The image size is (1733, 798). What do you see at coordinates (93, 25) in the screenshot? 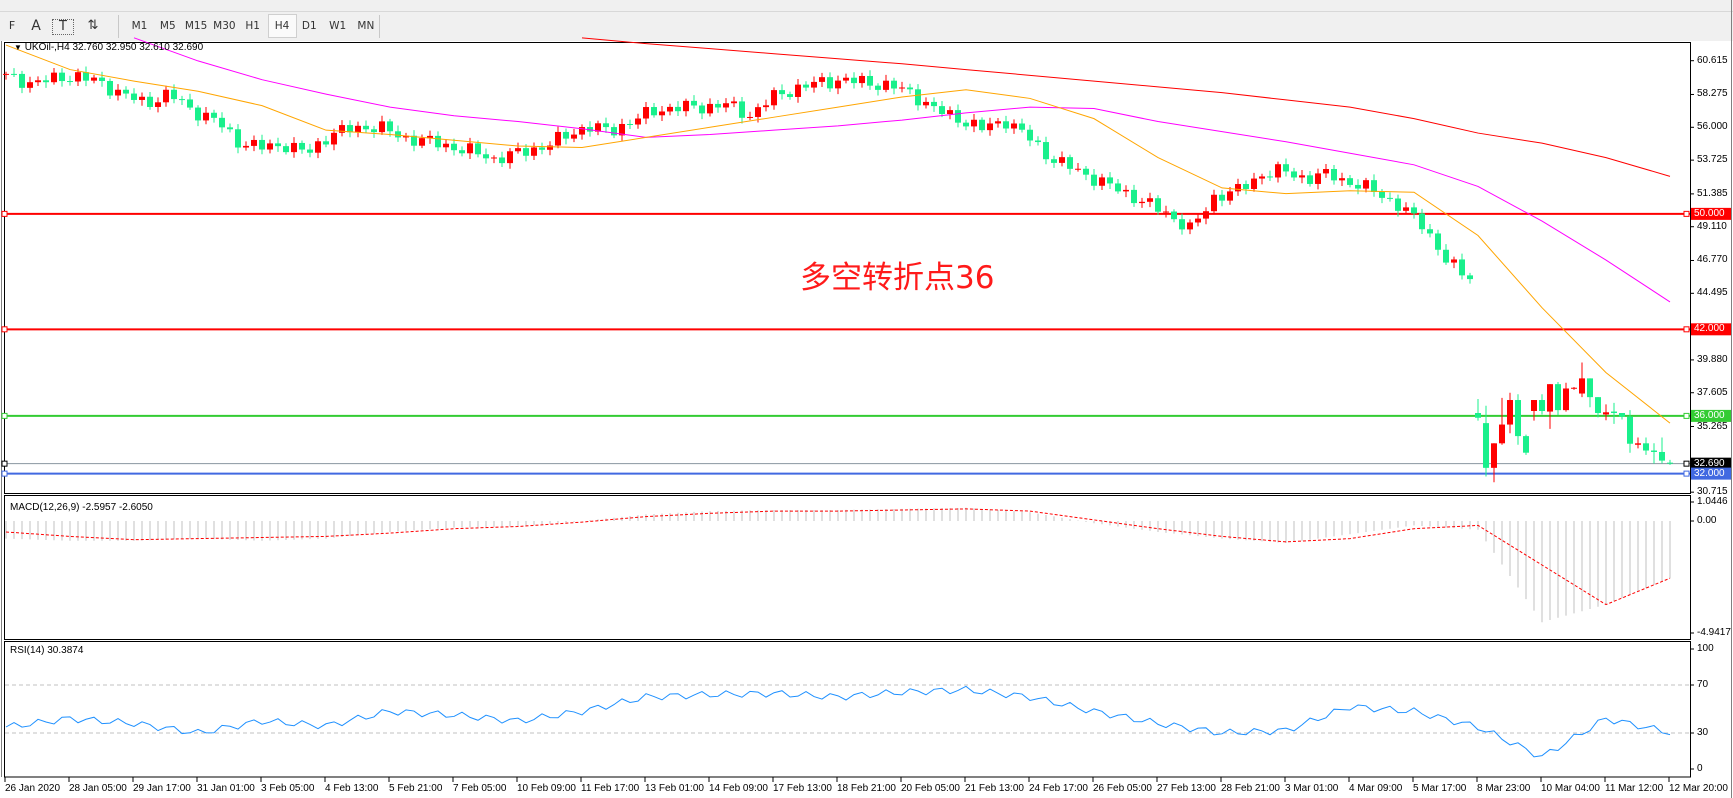
I see `arrows-tool-icon: ⇅` at bounding box center [93, 25].